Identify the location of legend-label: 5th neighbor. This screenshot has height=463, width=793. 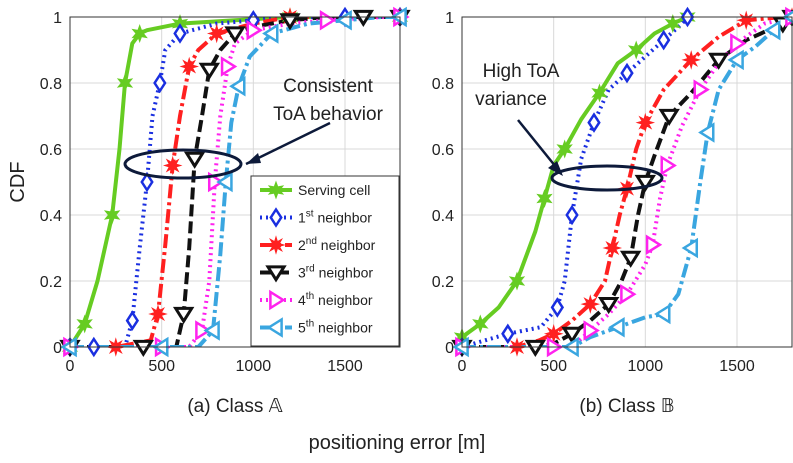
(335, 327).